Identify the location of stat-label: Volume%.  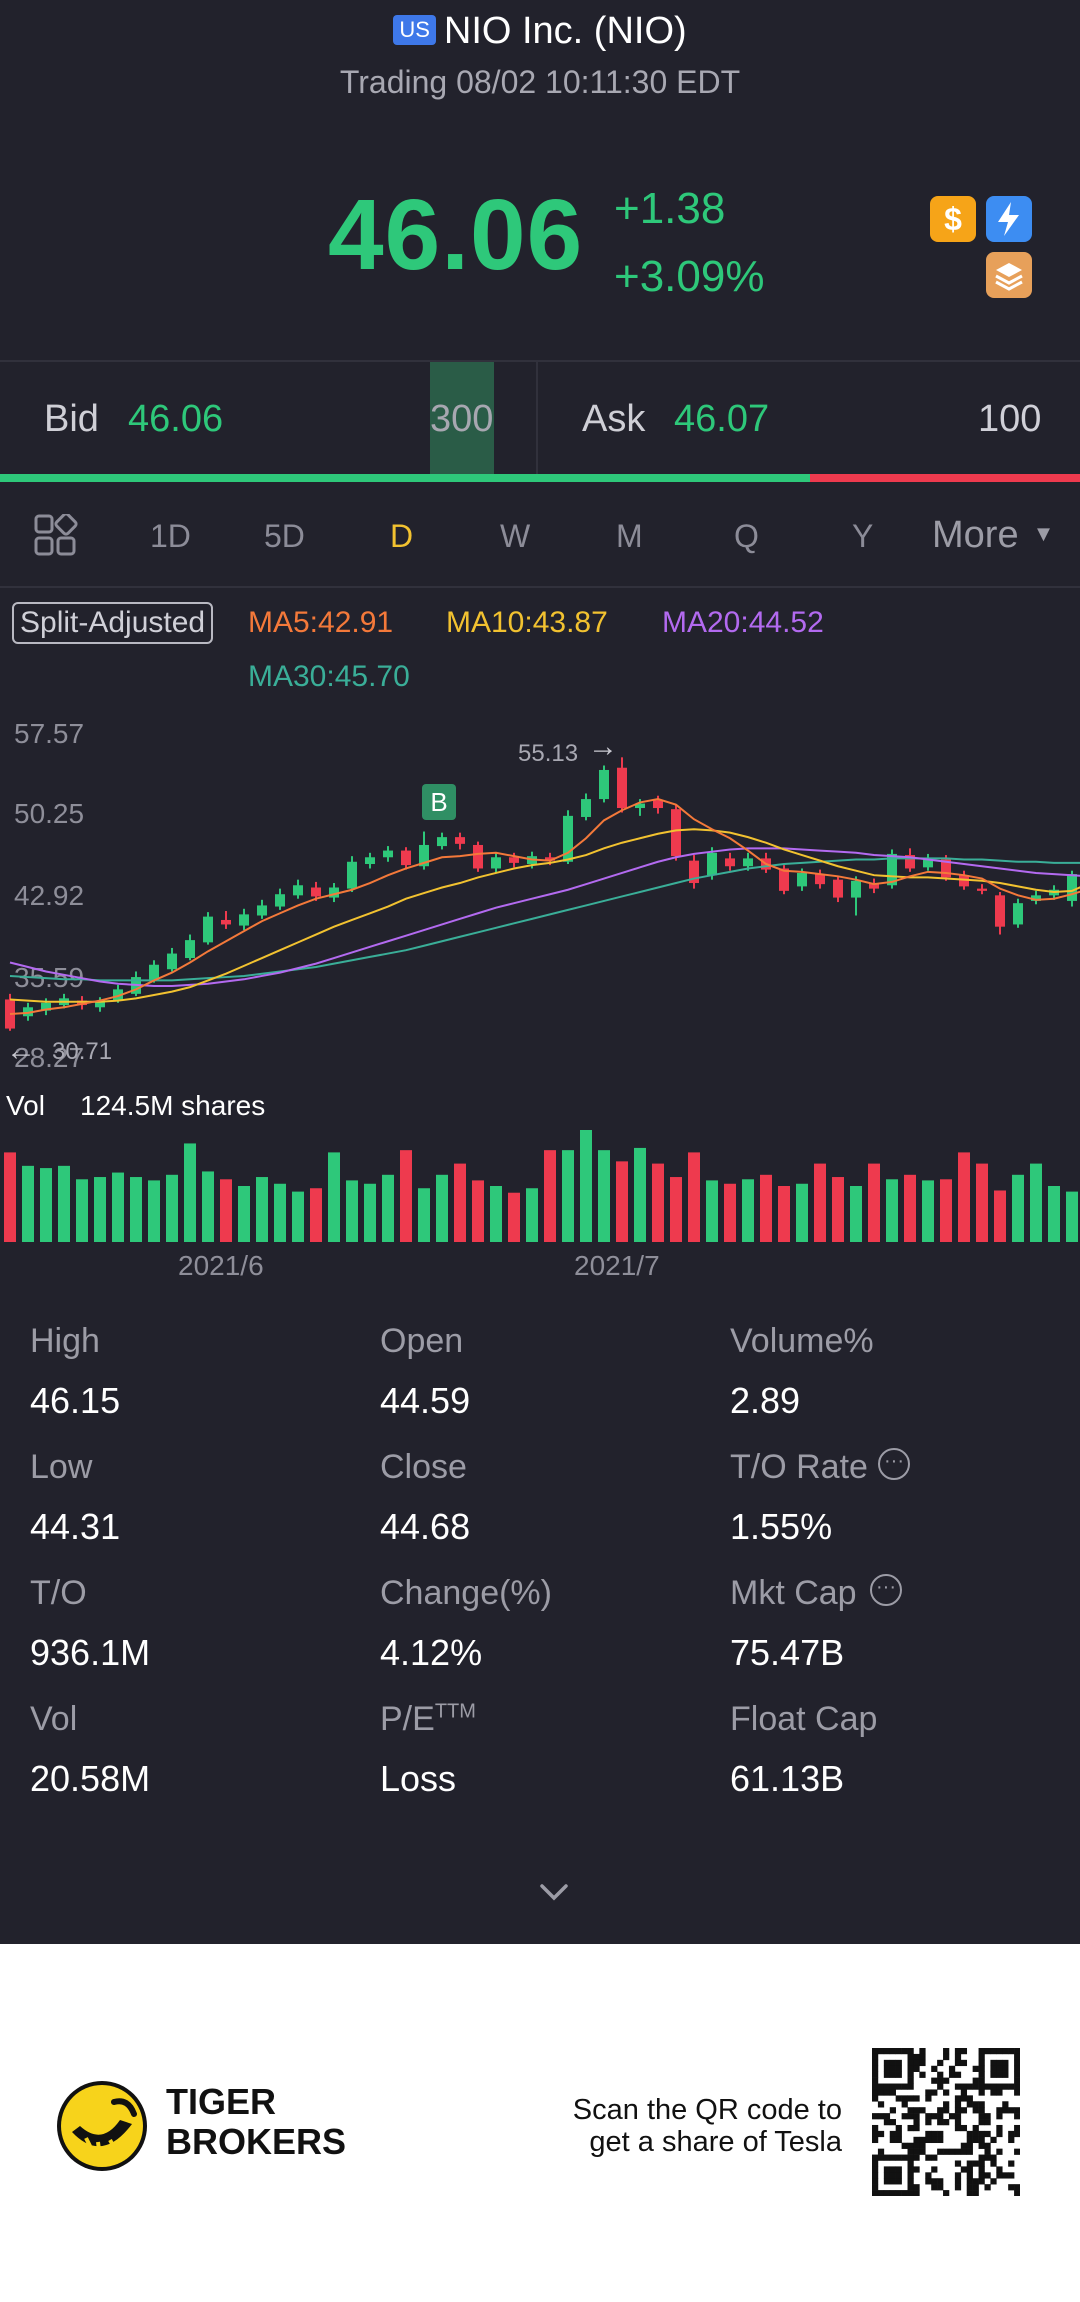
(802, 1341).